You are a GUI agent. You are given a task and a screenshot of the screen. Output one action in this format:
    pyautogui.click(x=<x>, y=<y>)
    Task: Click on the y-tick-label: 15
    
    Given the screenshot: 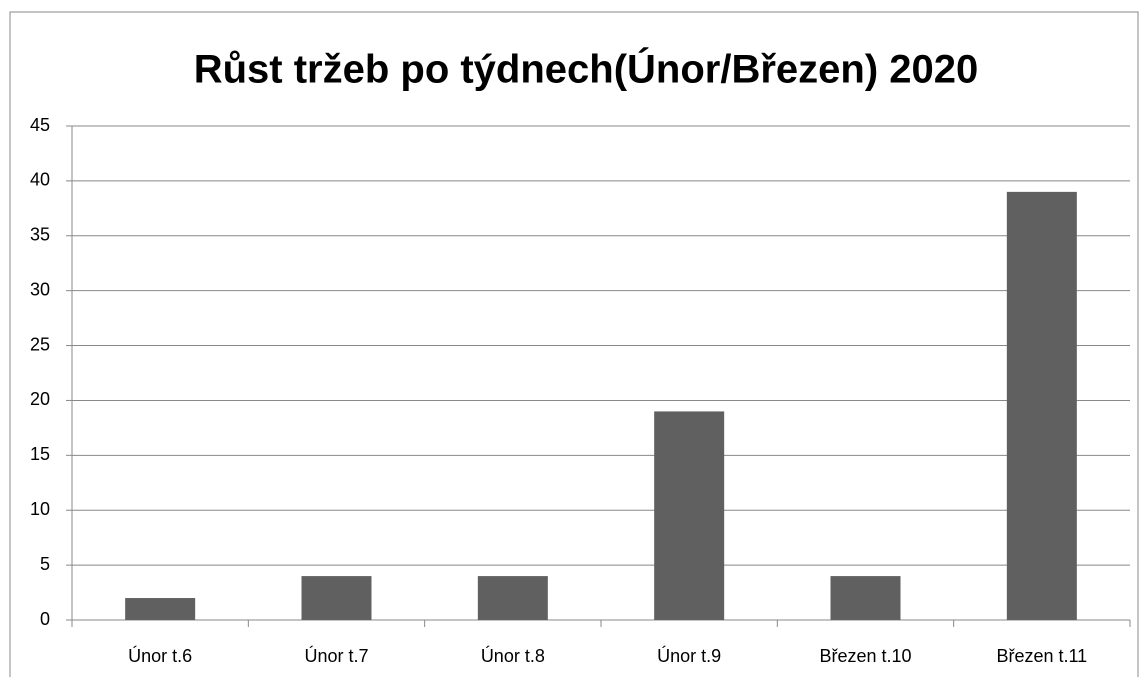 What is the action you would take?
    pyautogui.click(x=40, y=454)
    